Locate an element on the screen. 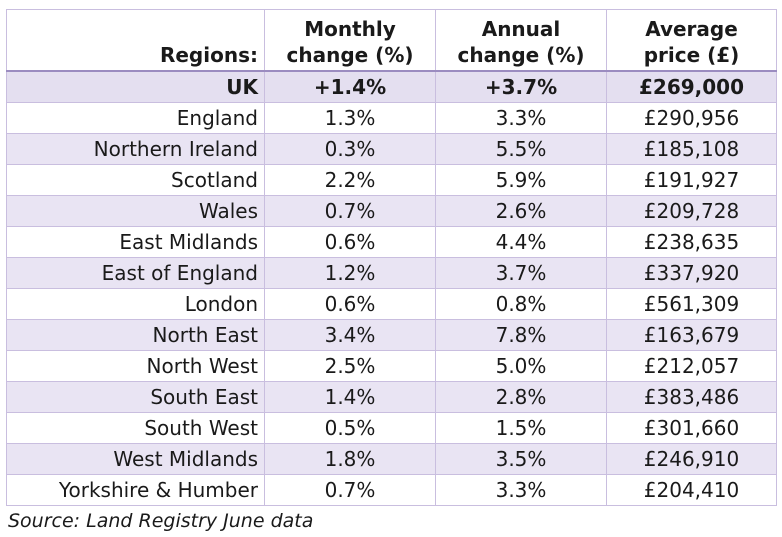 The height and width of the screenshot is (537, 782). regions-header-label: Regions: is located at coordinates (208, 55).